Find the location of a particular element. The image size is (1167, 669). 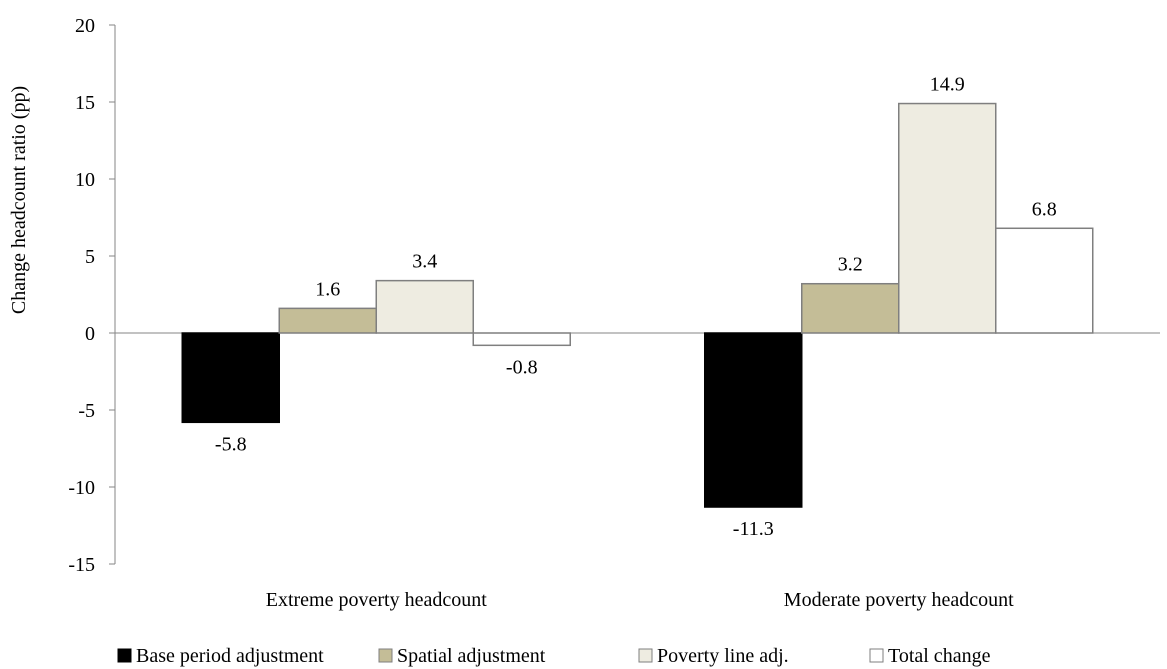

y-tick-label: 0 is located at coordinates (90, 334).